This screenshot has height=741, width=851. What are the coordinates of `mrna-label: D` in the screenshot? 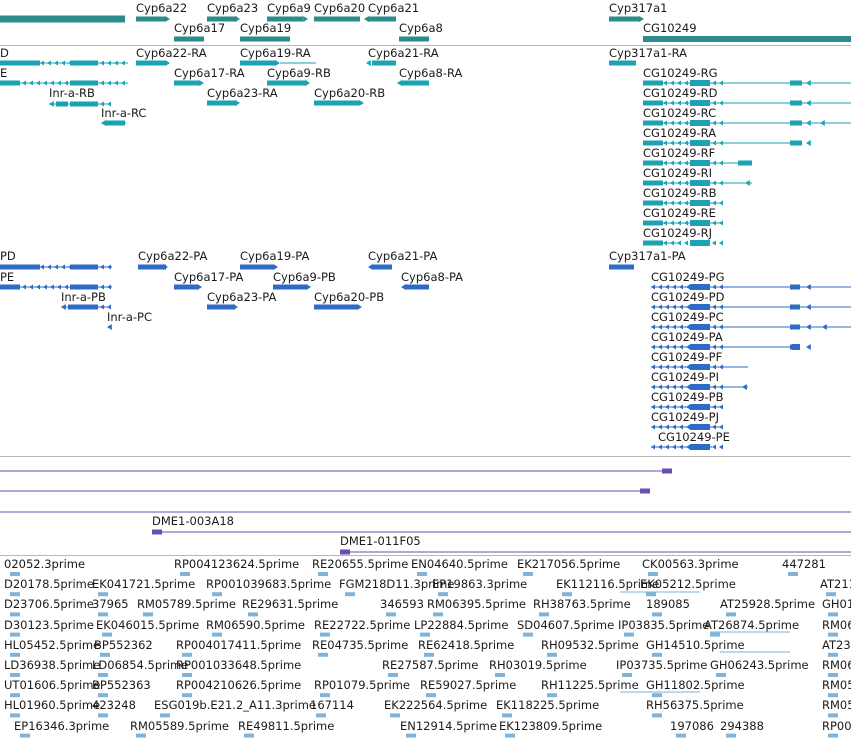 It's located at (4, 53).